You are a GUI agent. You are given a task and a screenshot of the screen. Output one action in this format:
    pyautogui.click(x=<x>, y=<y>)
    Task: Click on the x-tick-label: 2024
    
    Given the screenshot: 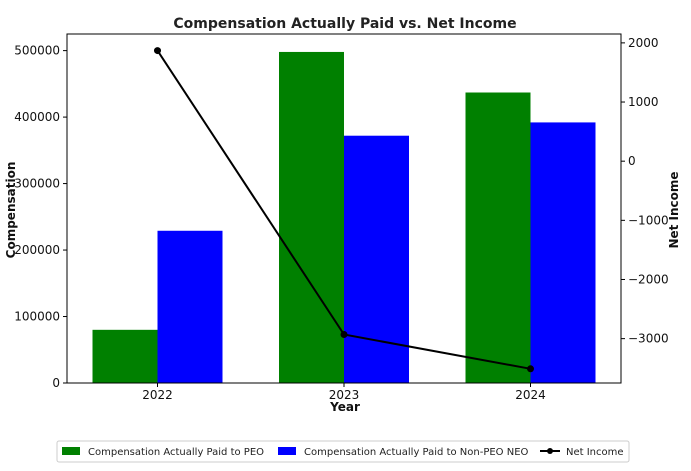 What is the action you would take?
    pyautogui.click(x=530, y=395)
    